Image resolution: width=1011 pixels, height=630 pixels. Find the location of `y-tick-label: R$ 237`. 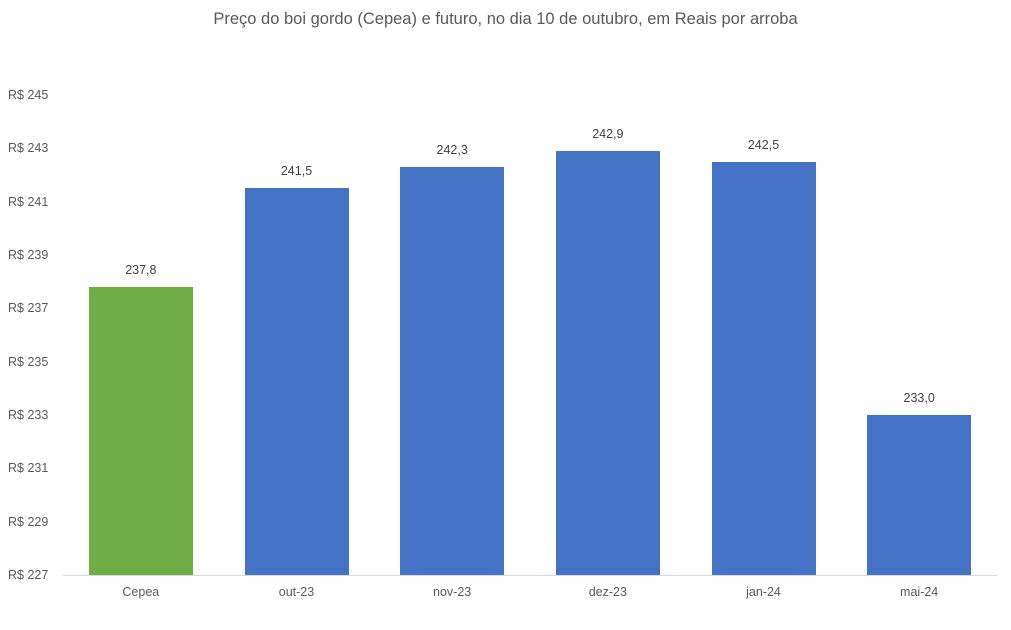

y-tick-label: R$ 237 is located at coordinates (28, 308).